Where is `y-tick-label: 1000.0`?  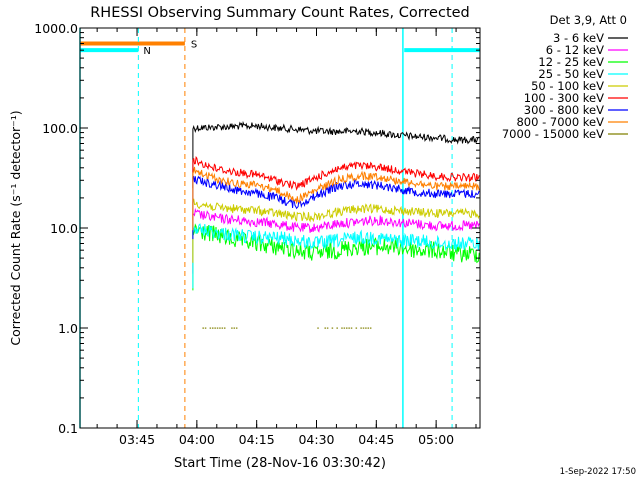 y-tick-label: 1000.0 is located at coordinates (56, 28).